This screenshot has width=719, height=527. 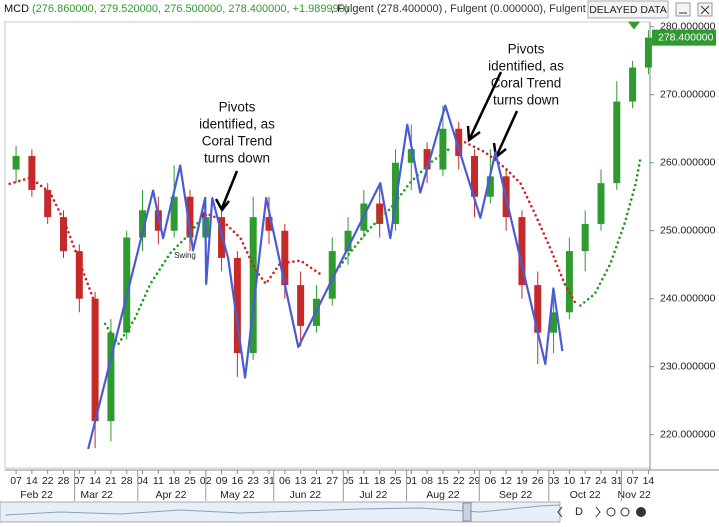 What do you see at coordinates (411, 481) in the screenshot?
I see `x-tick-label: 01` at bounding box center [411, 481].